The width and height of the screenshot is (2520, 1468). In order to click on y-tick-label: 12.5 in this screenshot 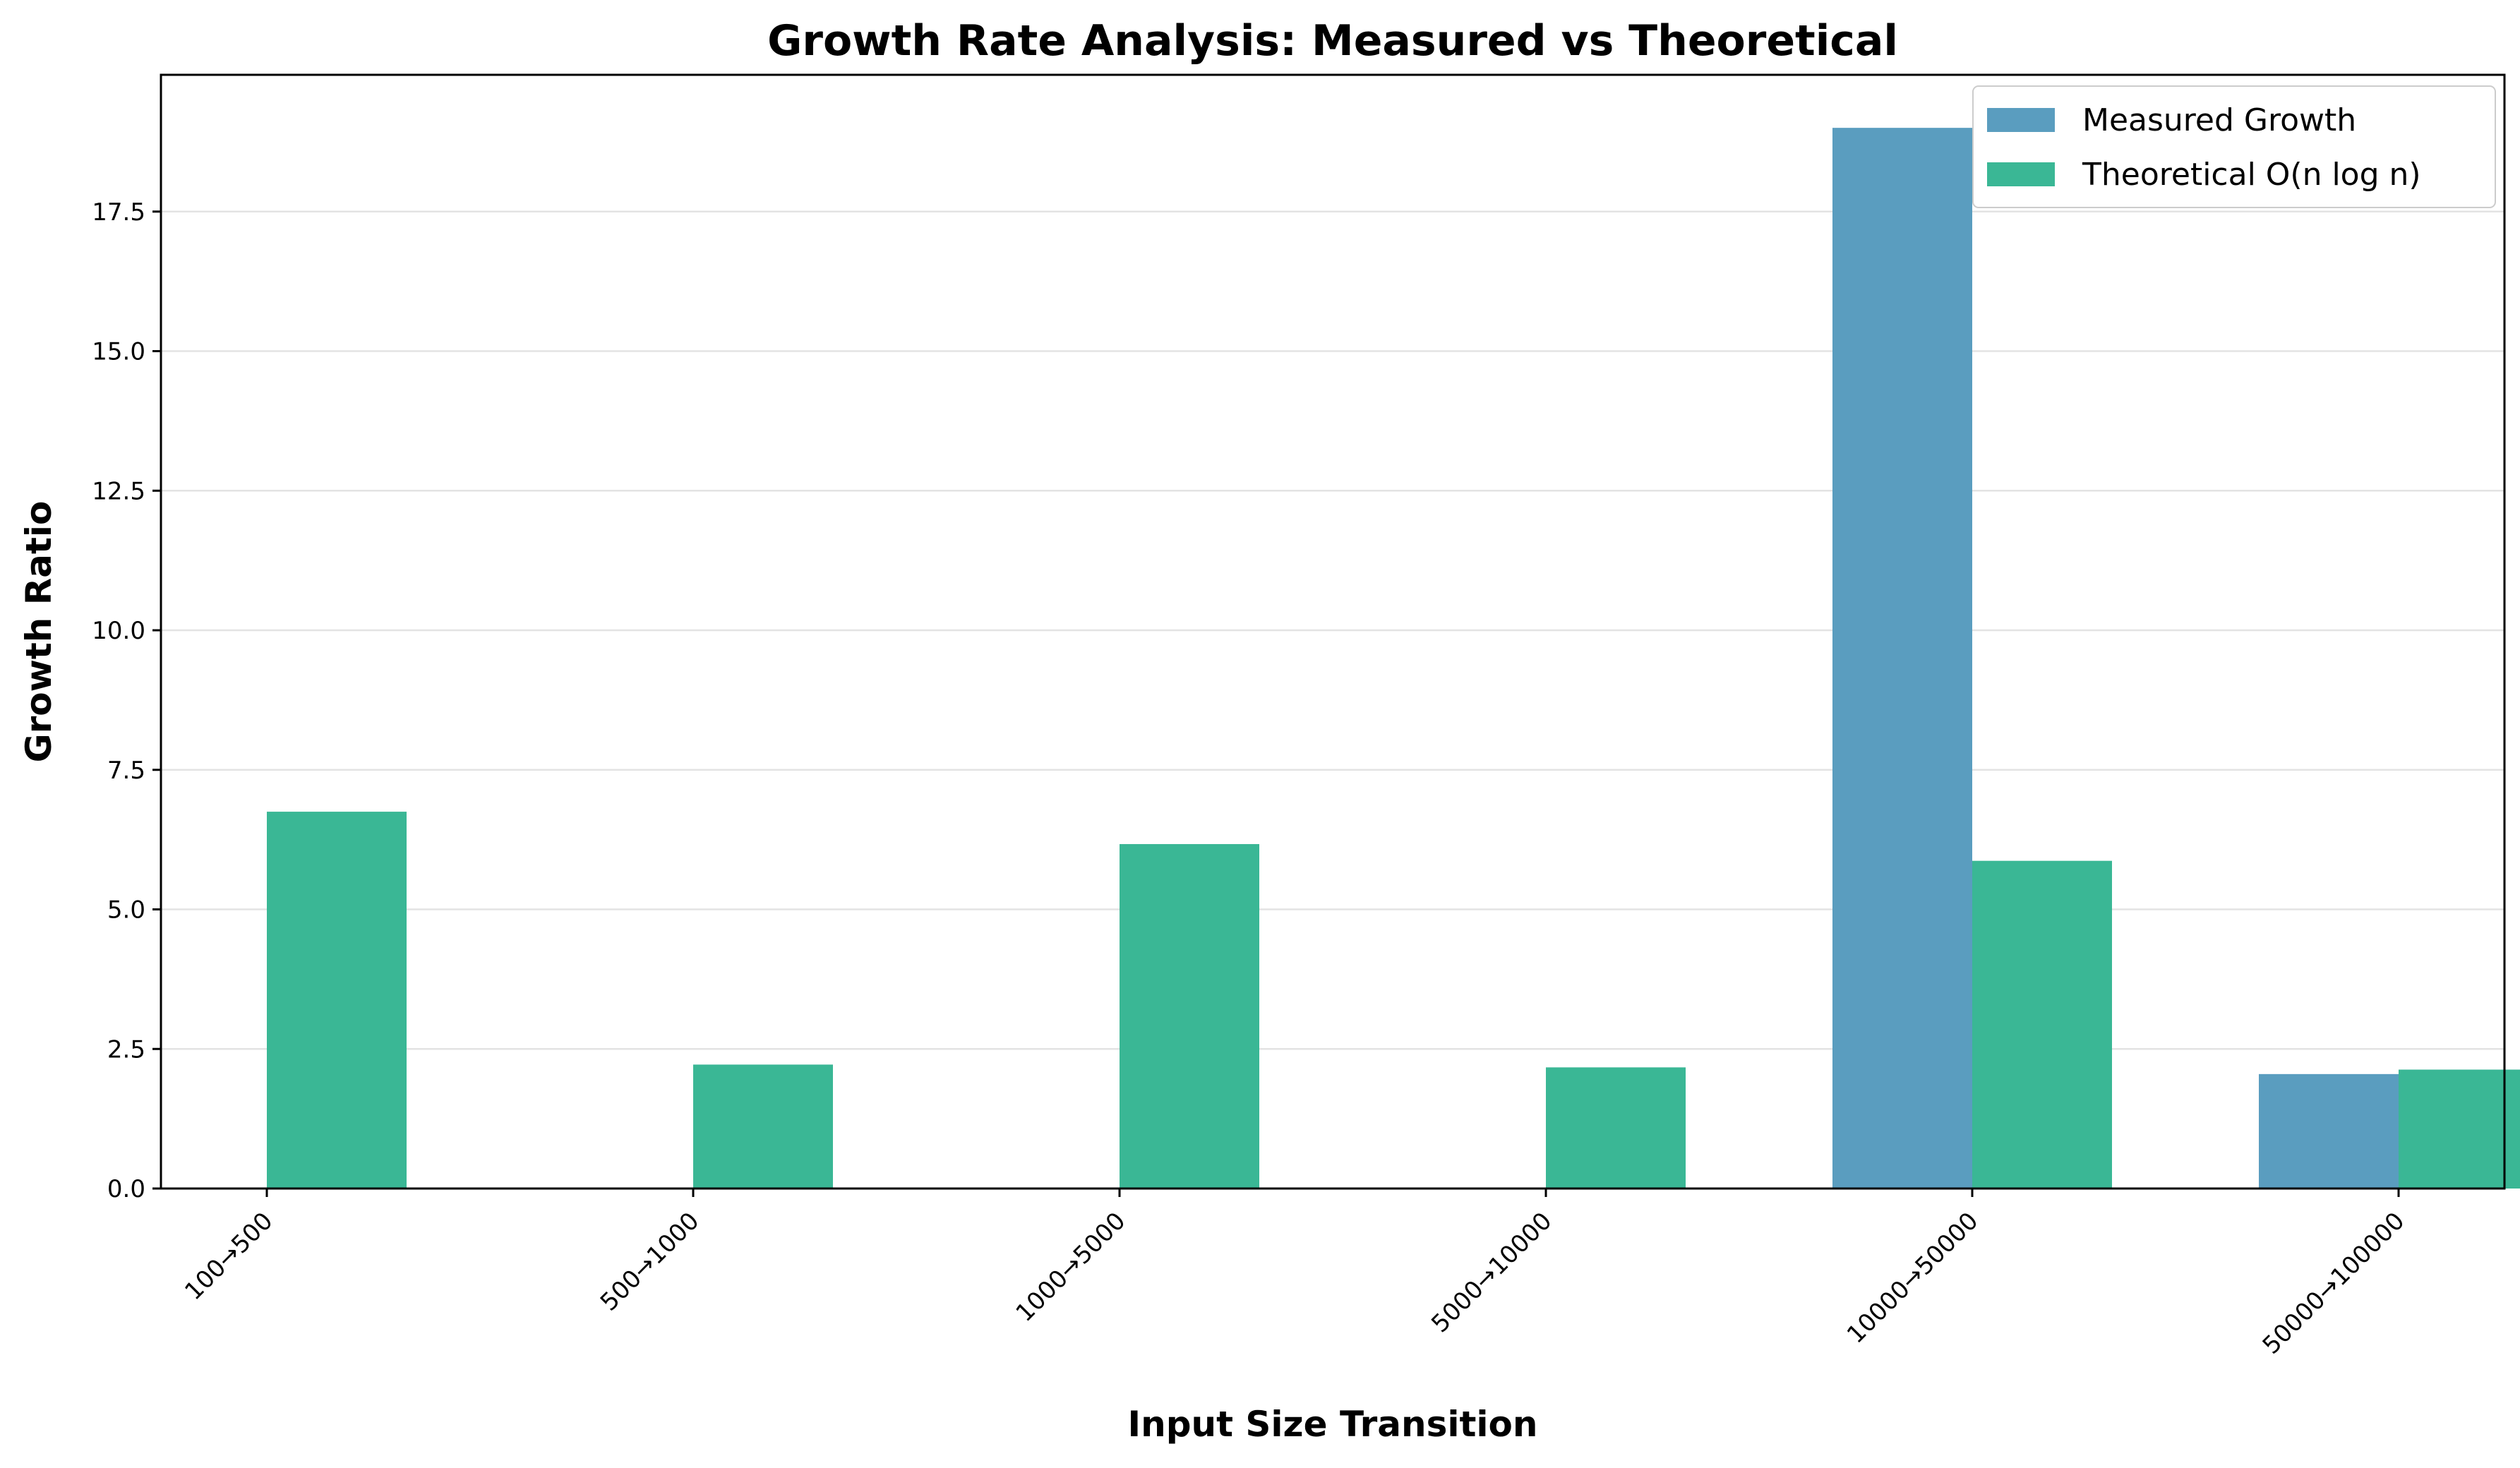, I will do `click(119, 491)`.